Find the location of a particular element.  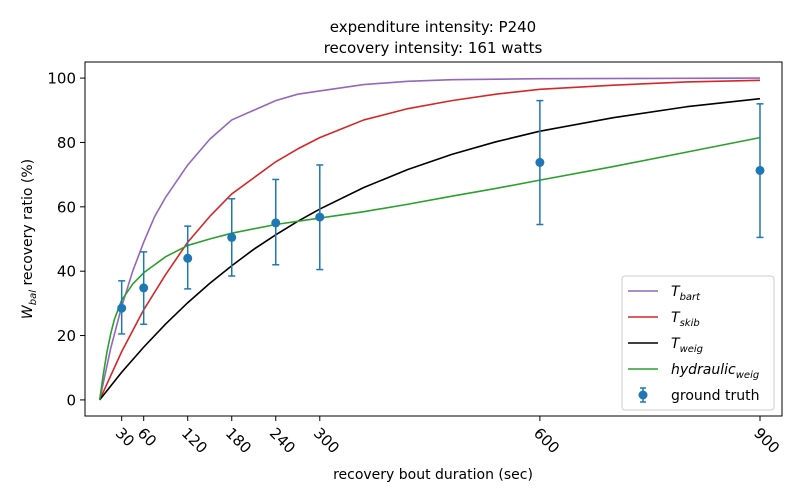

legend-item: hydraulicweig is located at coordinates (693, 371).